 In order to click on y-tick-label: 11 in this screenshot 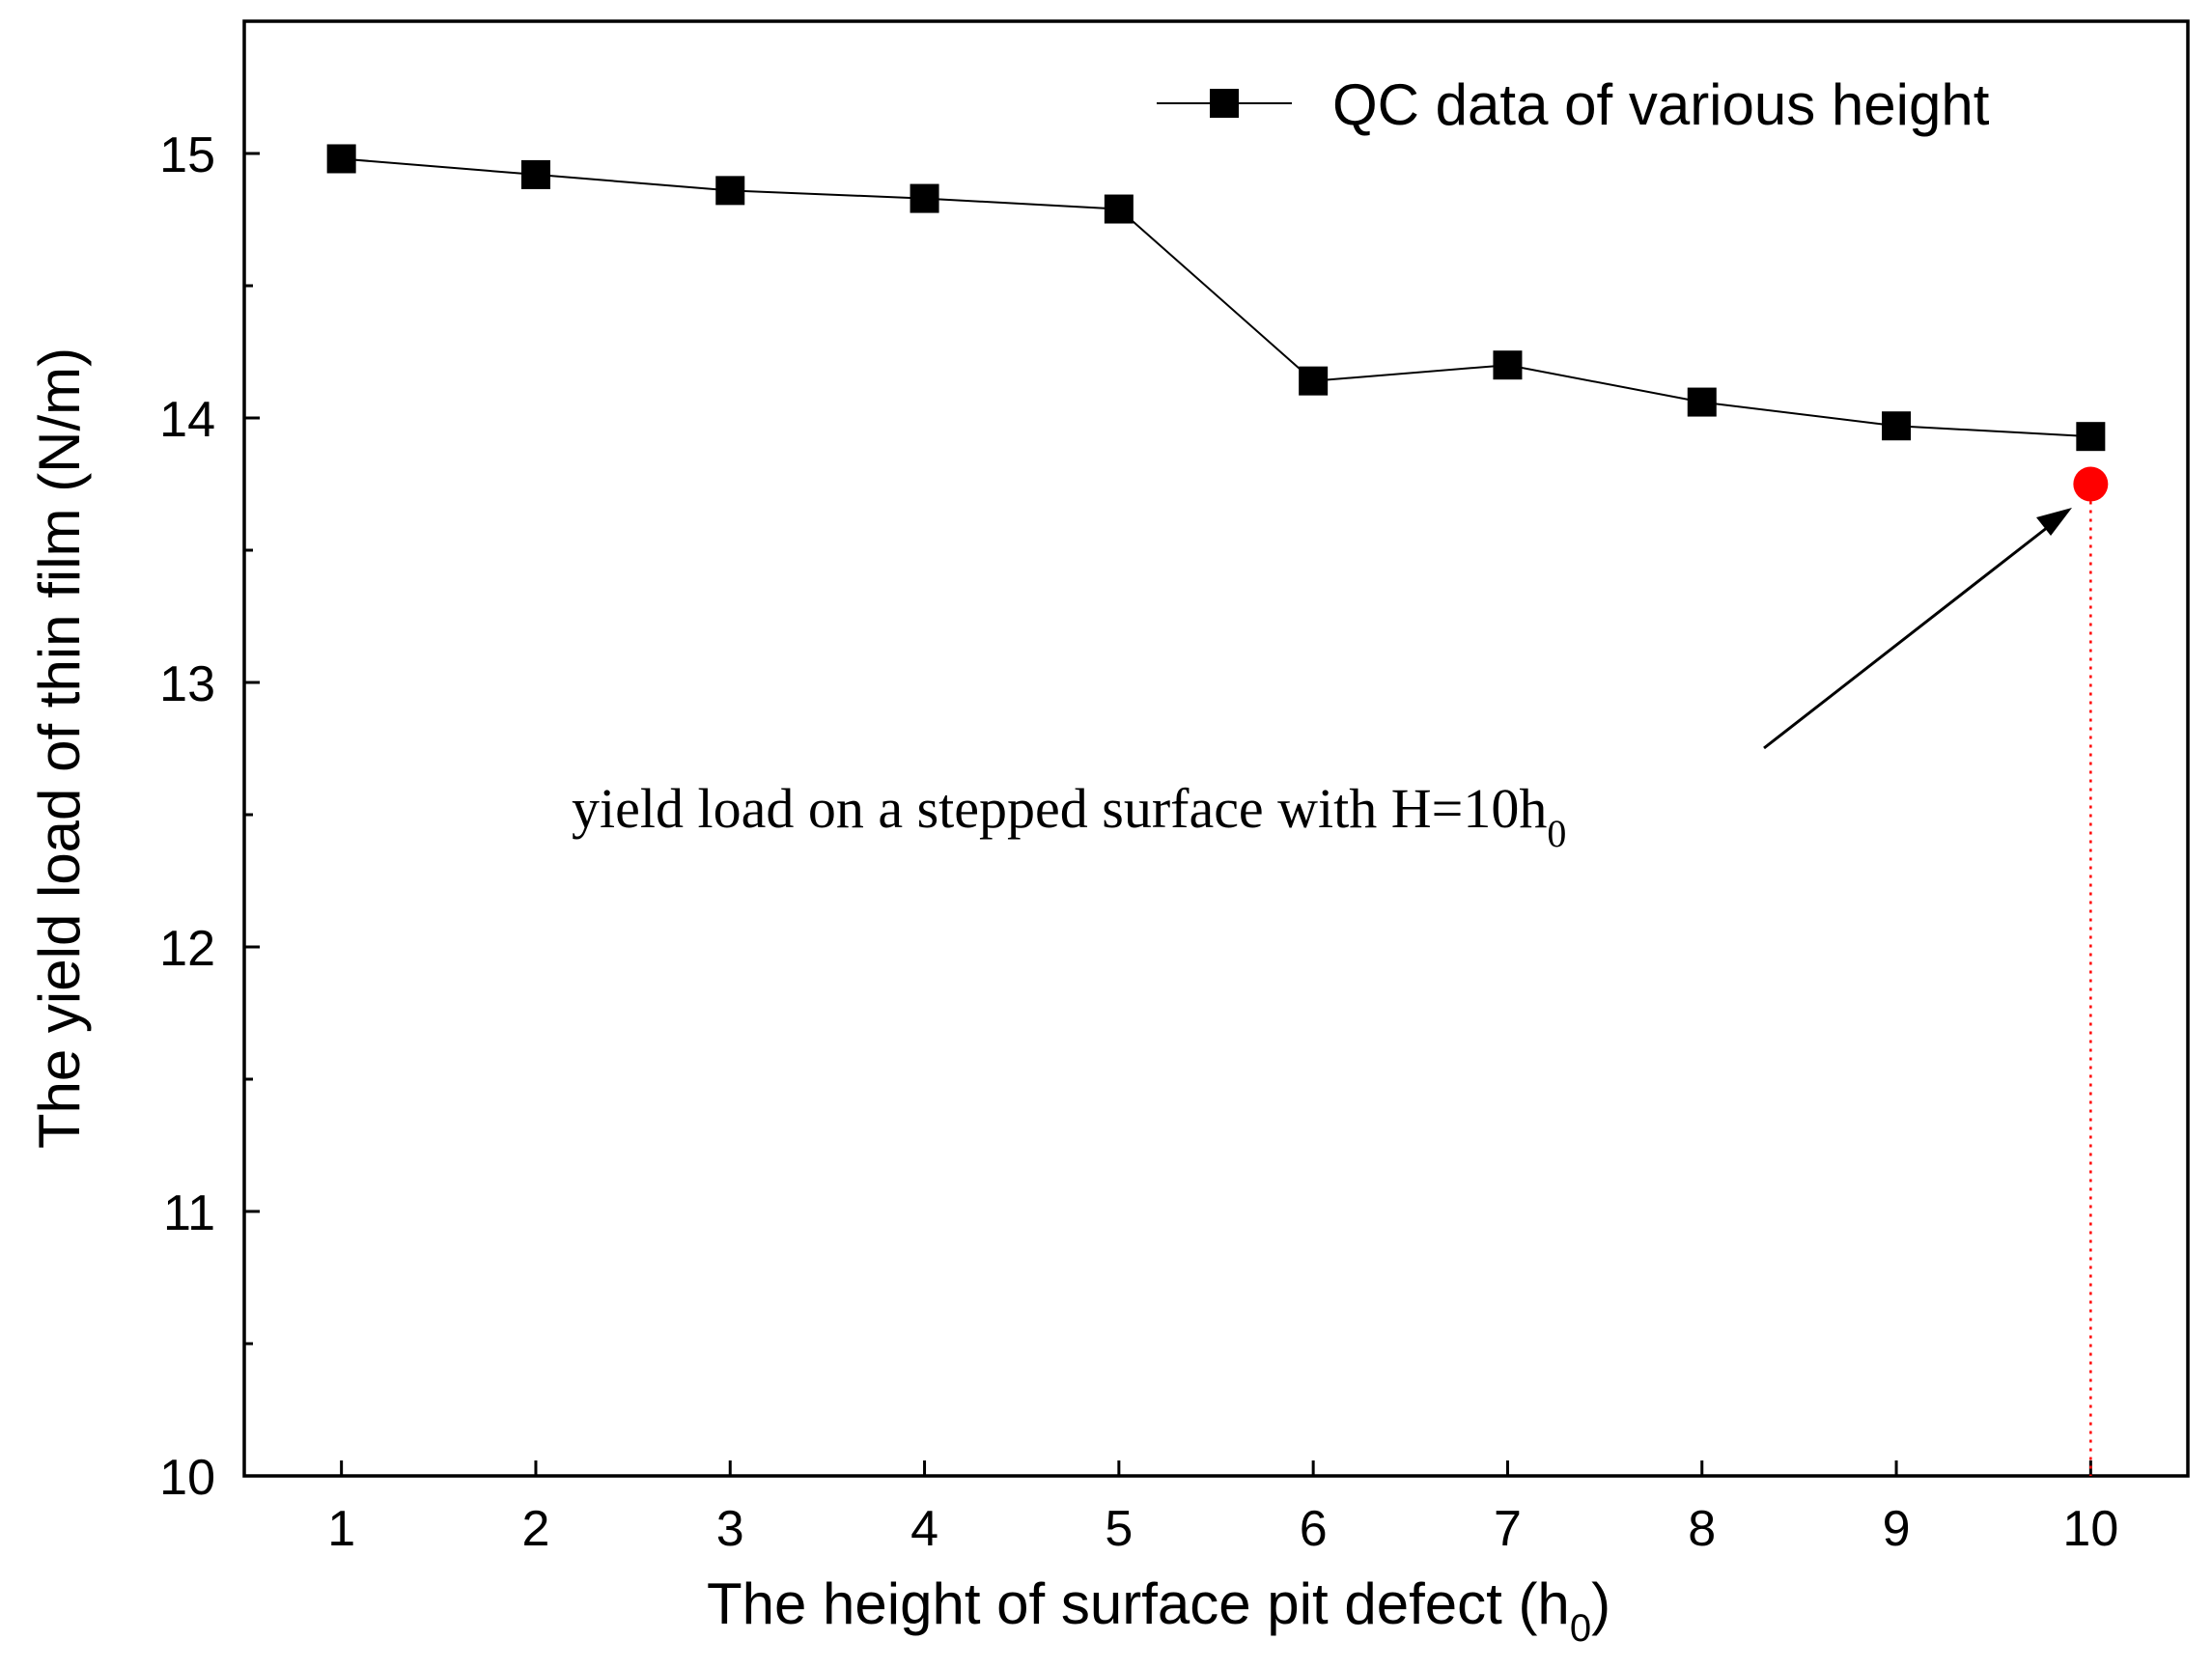, I will do `click(189, 1213)`.